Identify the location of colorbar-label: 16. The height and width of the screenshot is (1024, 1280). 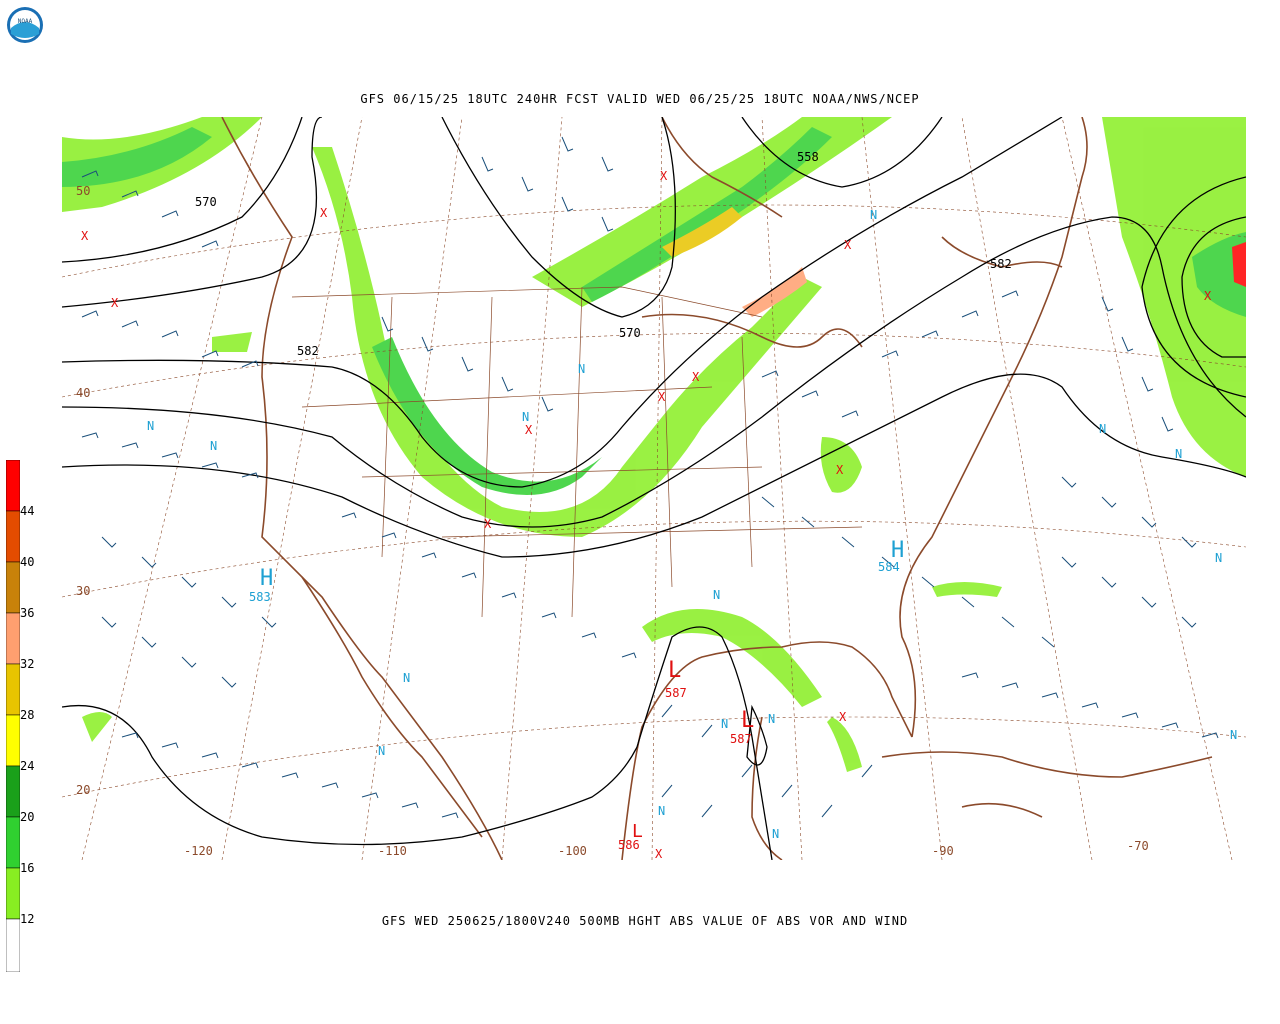
(27, 868).